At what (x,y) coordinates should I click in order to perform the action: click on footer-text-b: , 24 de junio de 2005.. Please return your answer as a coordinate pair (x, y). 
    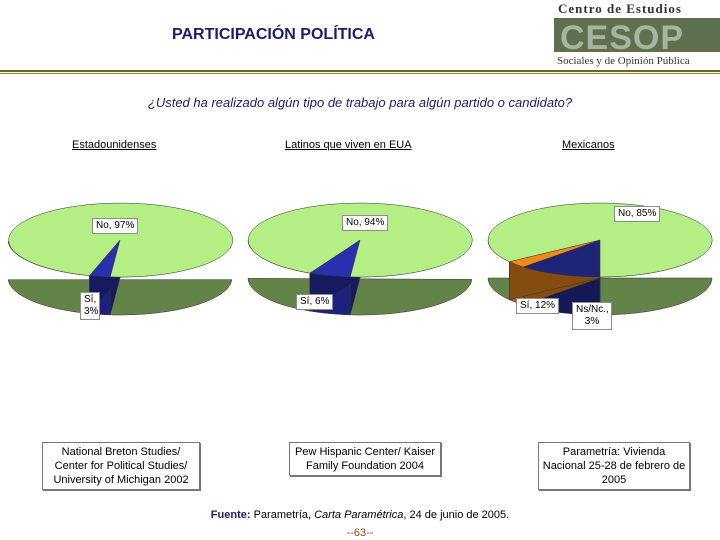
    Looking at the image, I should click on (456, 515).